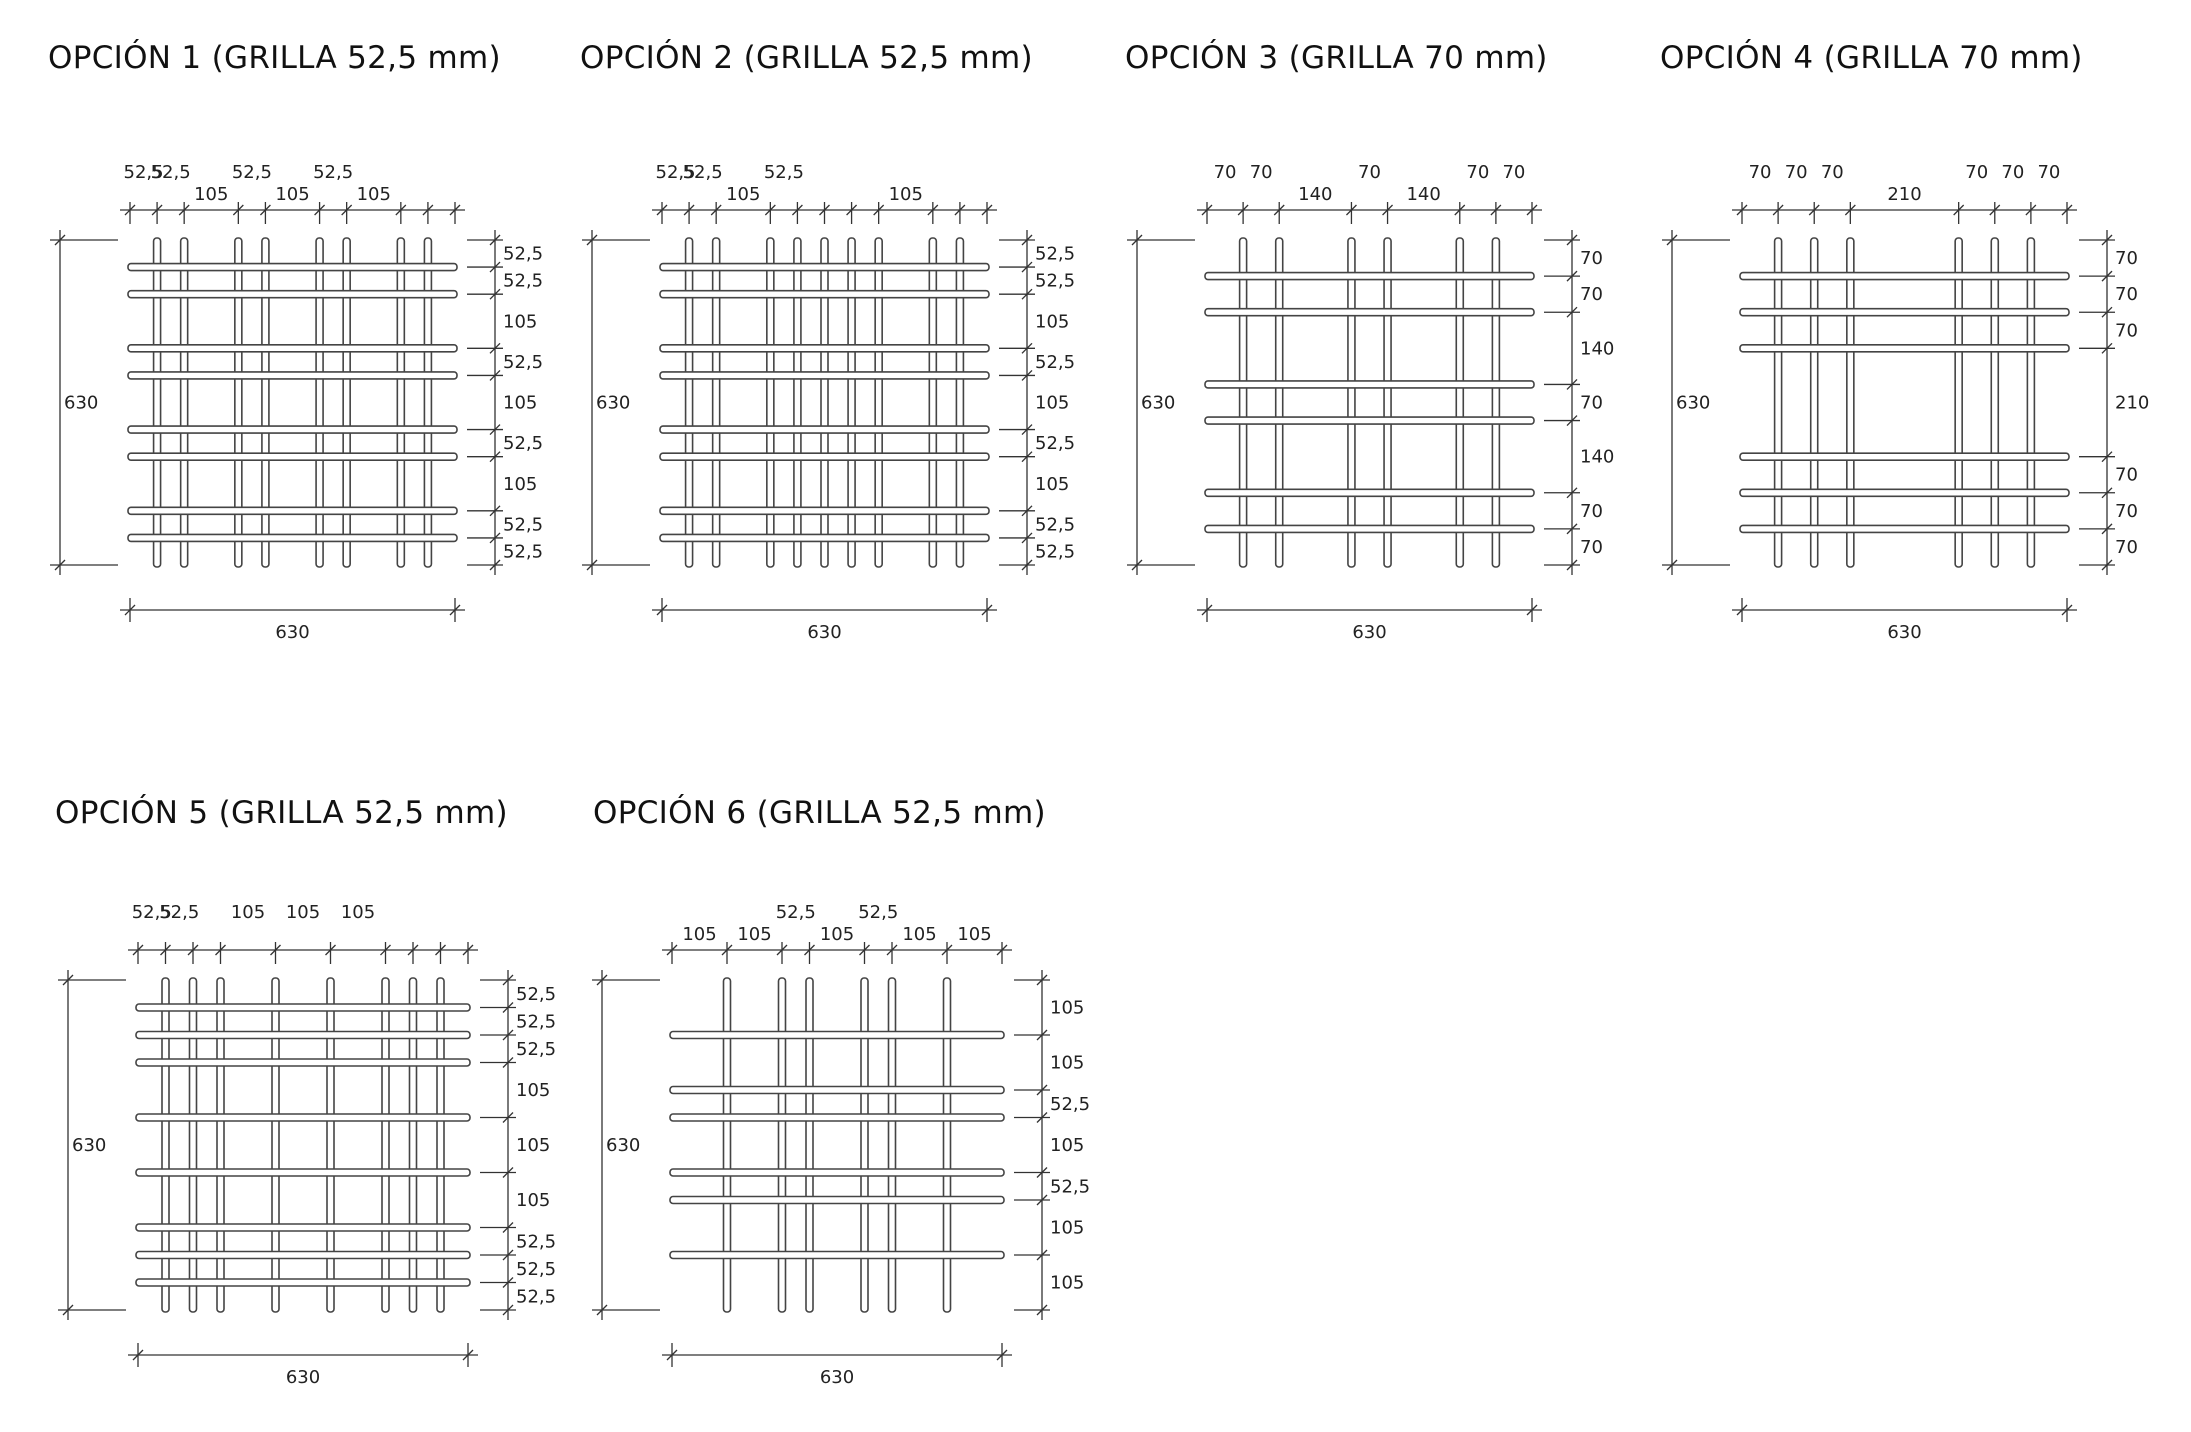 The height and width of the screenshot is (1432, 2191). What do you see at coordinates (1423, 194) in the screenshot?
I see `top-dimension-label: 140` at bounding box center [1423, 194].